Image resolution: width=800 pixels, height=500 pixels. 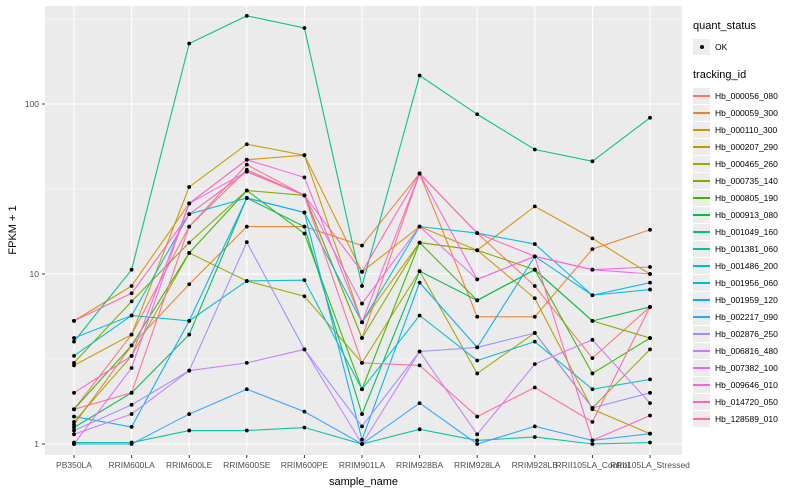 I want to click on legend-label: Hb_009646_010, so click(x=746, y=384).